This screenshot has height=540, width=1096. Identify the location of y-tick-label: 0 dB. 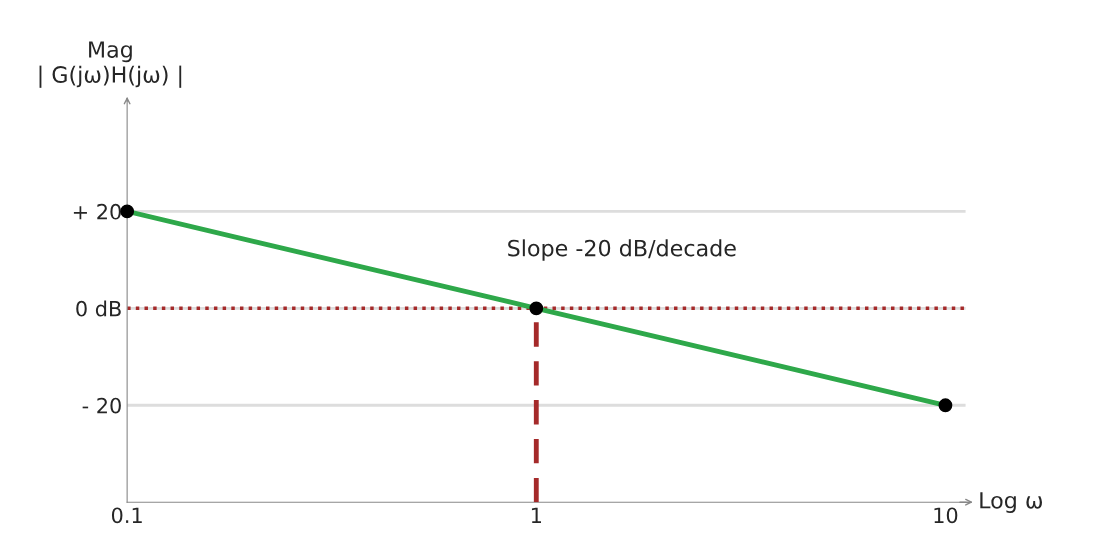
(98, 308).